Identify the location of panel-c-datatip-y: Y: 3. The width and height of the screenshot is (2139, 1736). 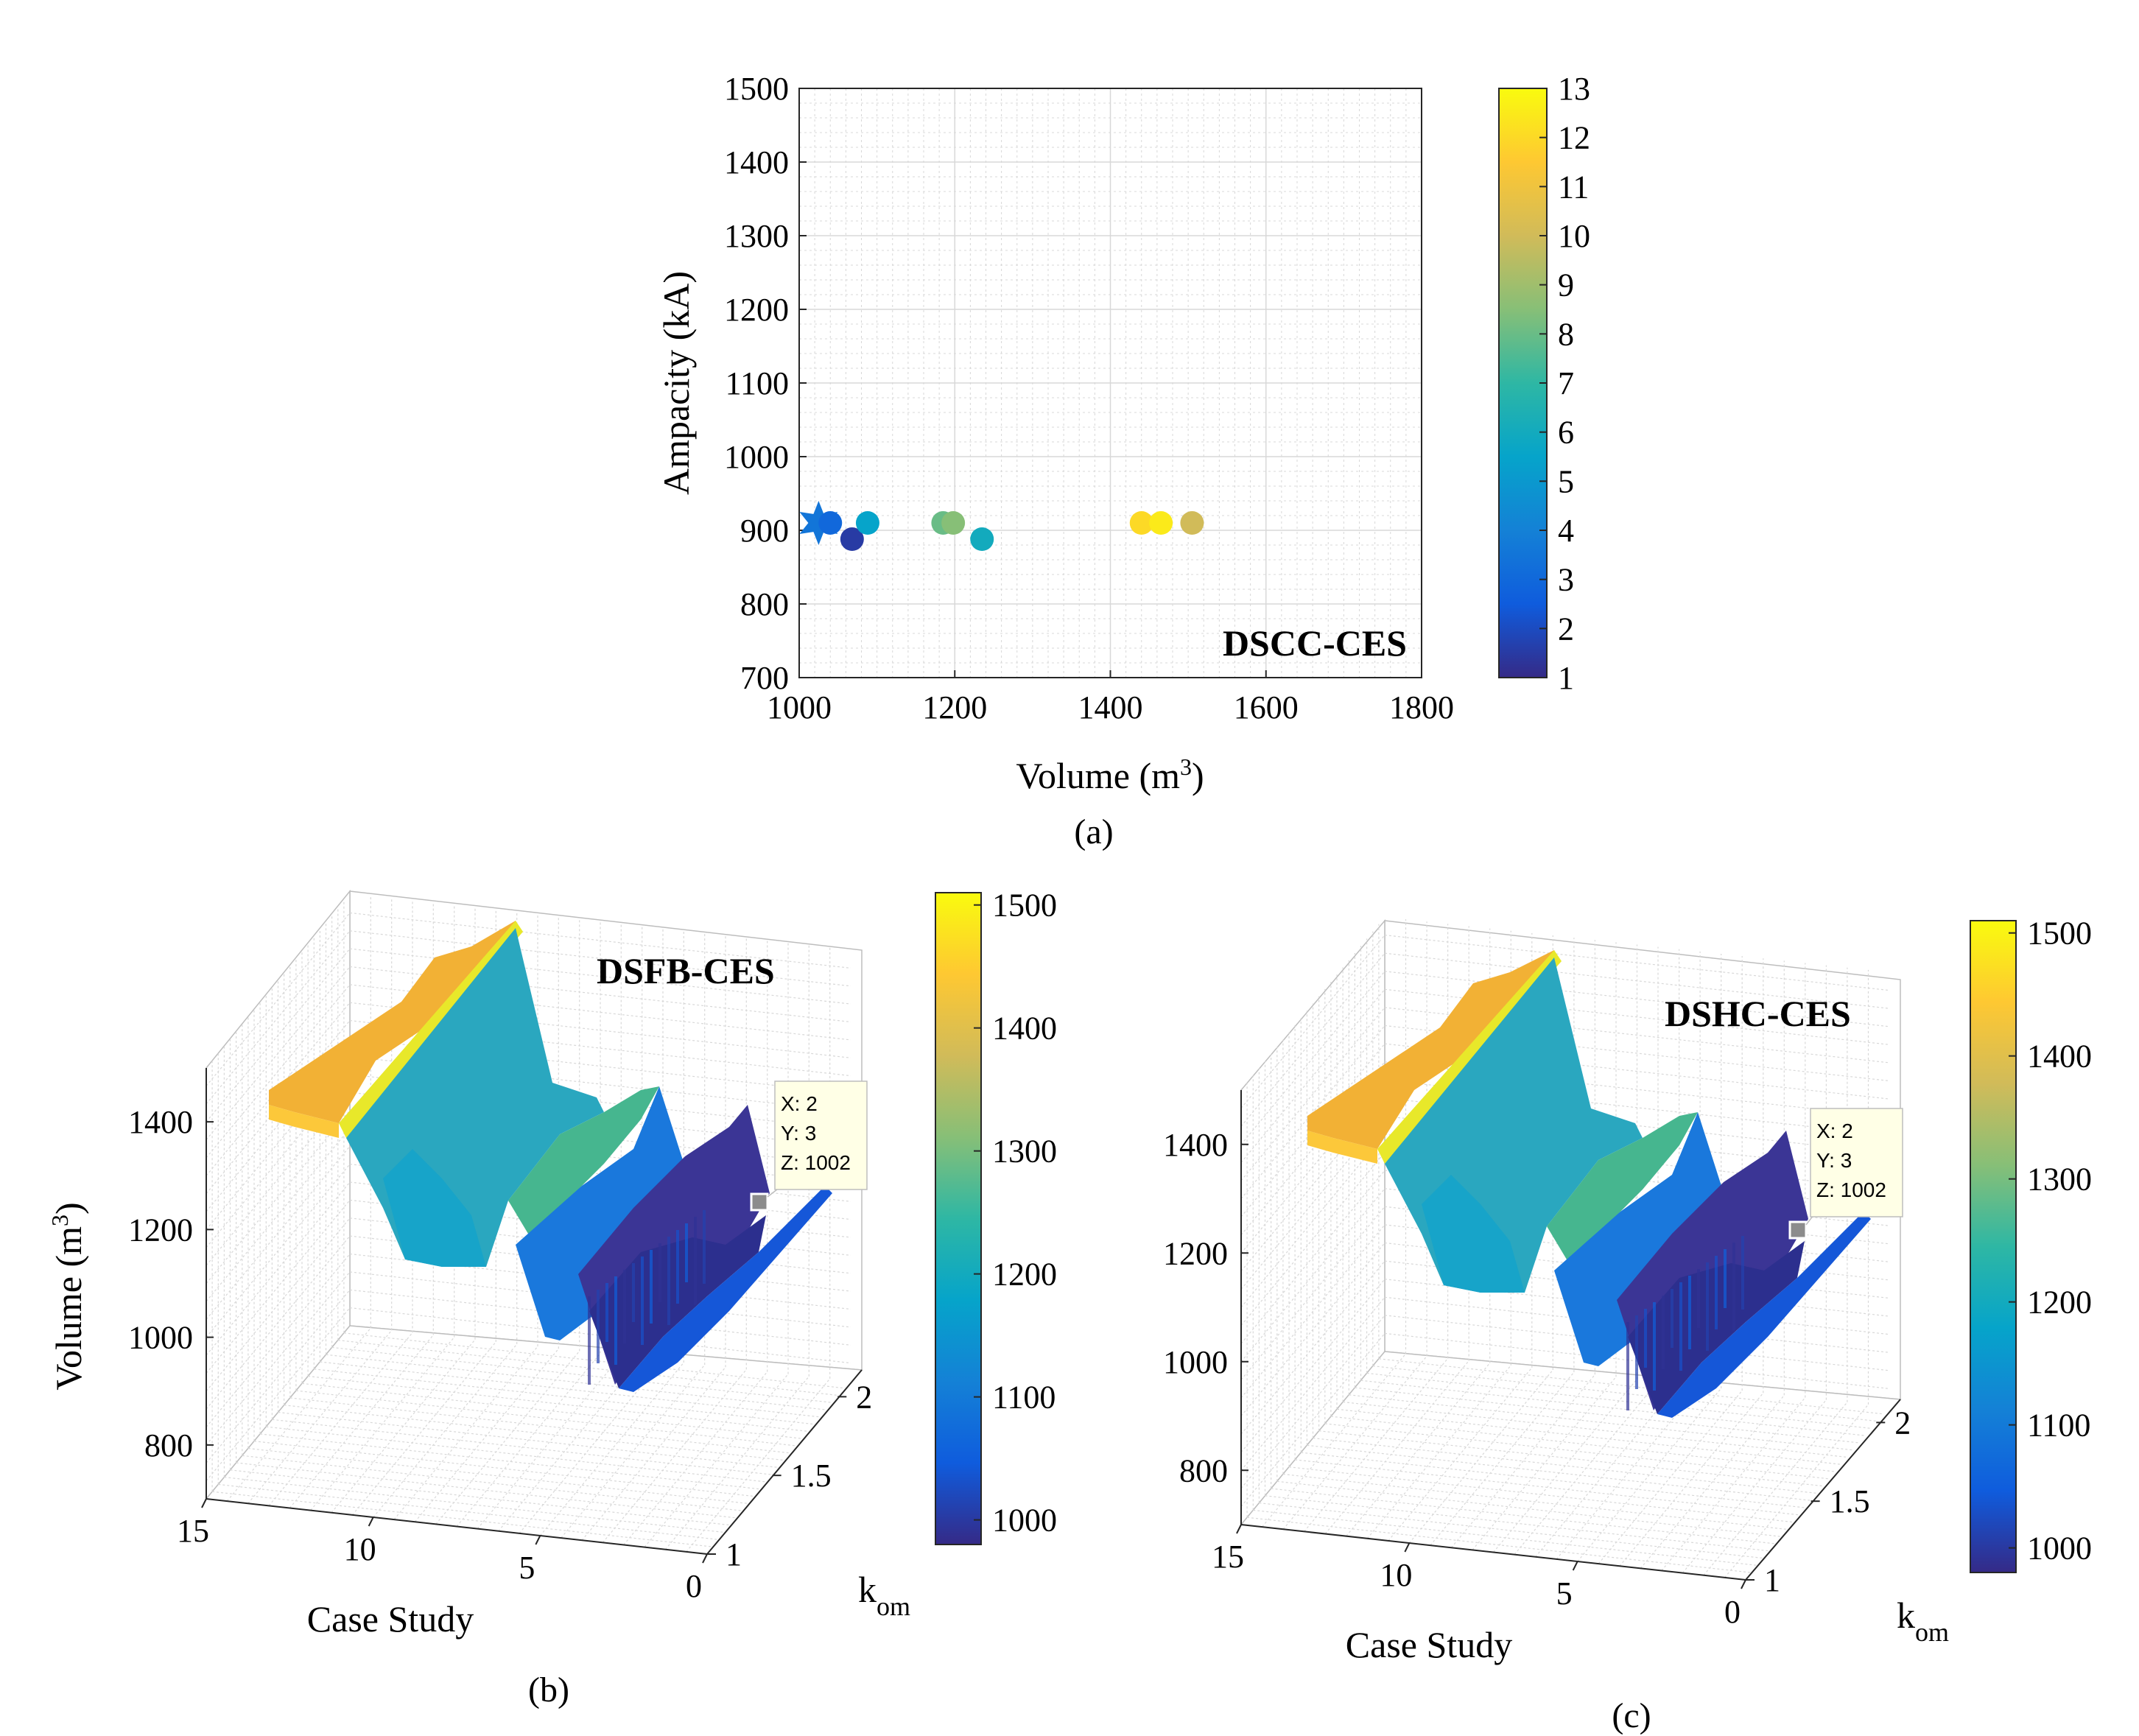
(1834, 1160).